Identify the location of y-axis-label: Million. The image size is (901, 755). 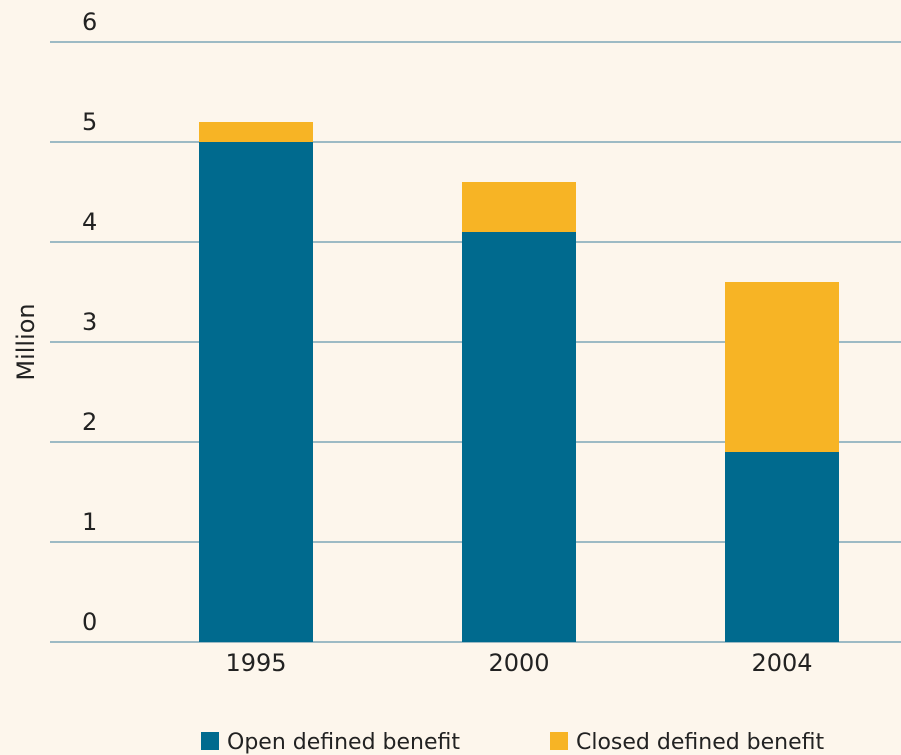
(26, 341).